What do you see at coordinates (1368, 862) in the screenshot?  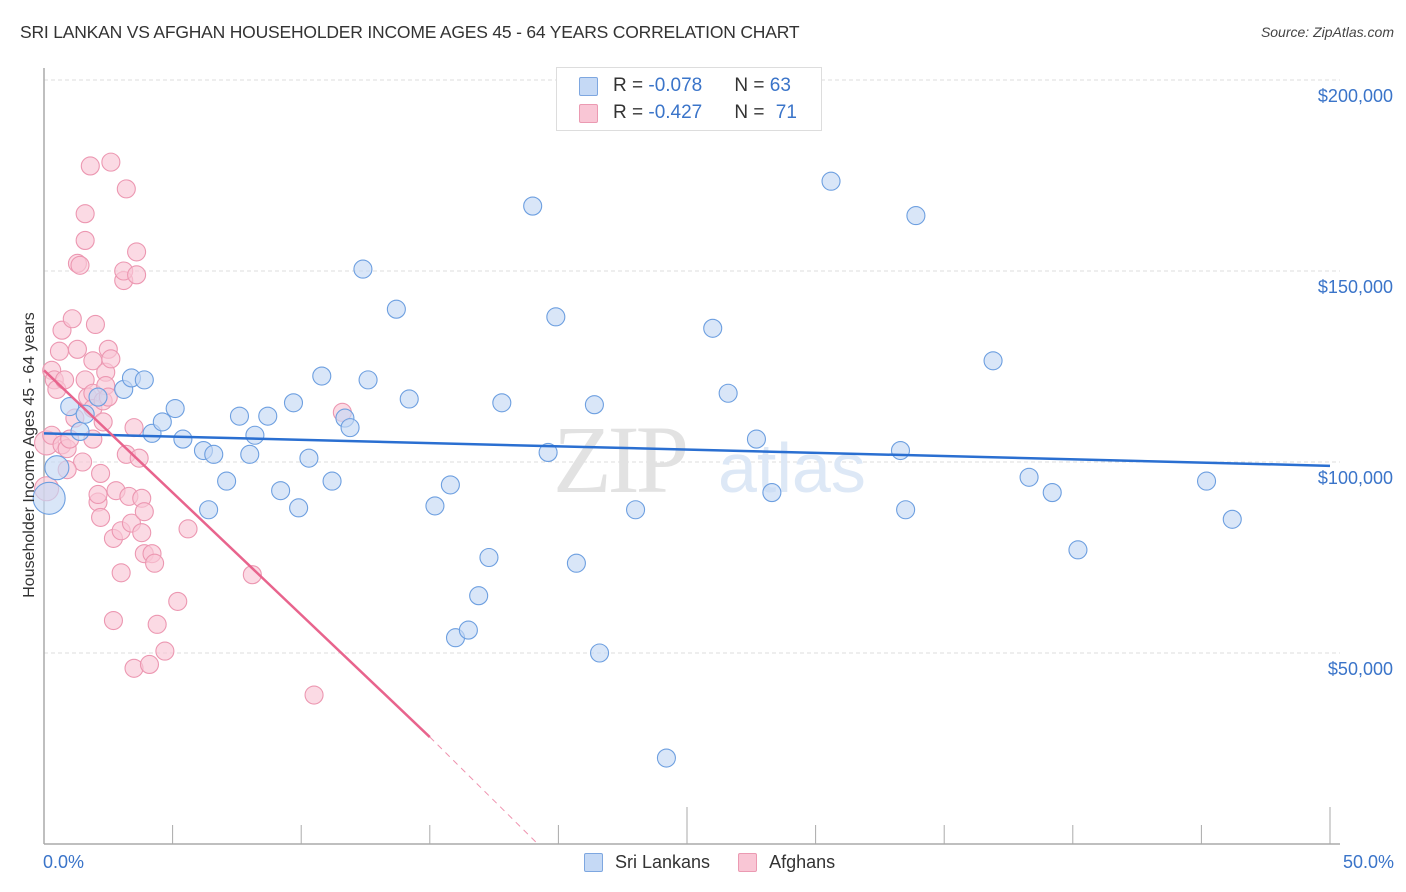 I see `x-tick-50: 50.0%` at bounding box center [1368, 862].